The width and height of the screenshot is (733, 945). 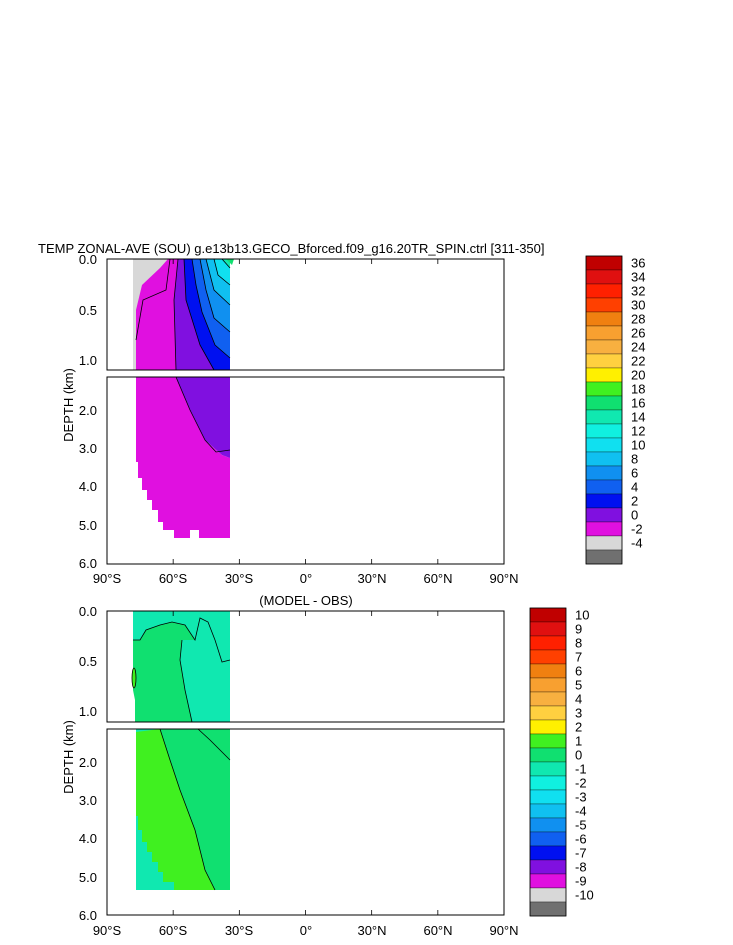 What do you see at coordinates (183, 314) in the screenshot?
I see `top-upper-contours` at bounding box center [183, 314].